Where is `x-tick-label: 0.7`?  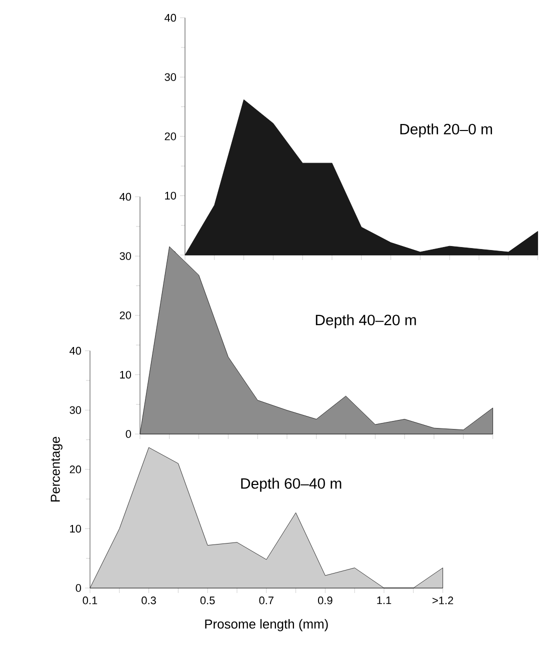 x-tick-label: 0.7 is located at coordinates (266, 600).